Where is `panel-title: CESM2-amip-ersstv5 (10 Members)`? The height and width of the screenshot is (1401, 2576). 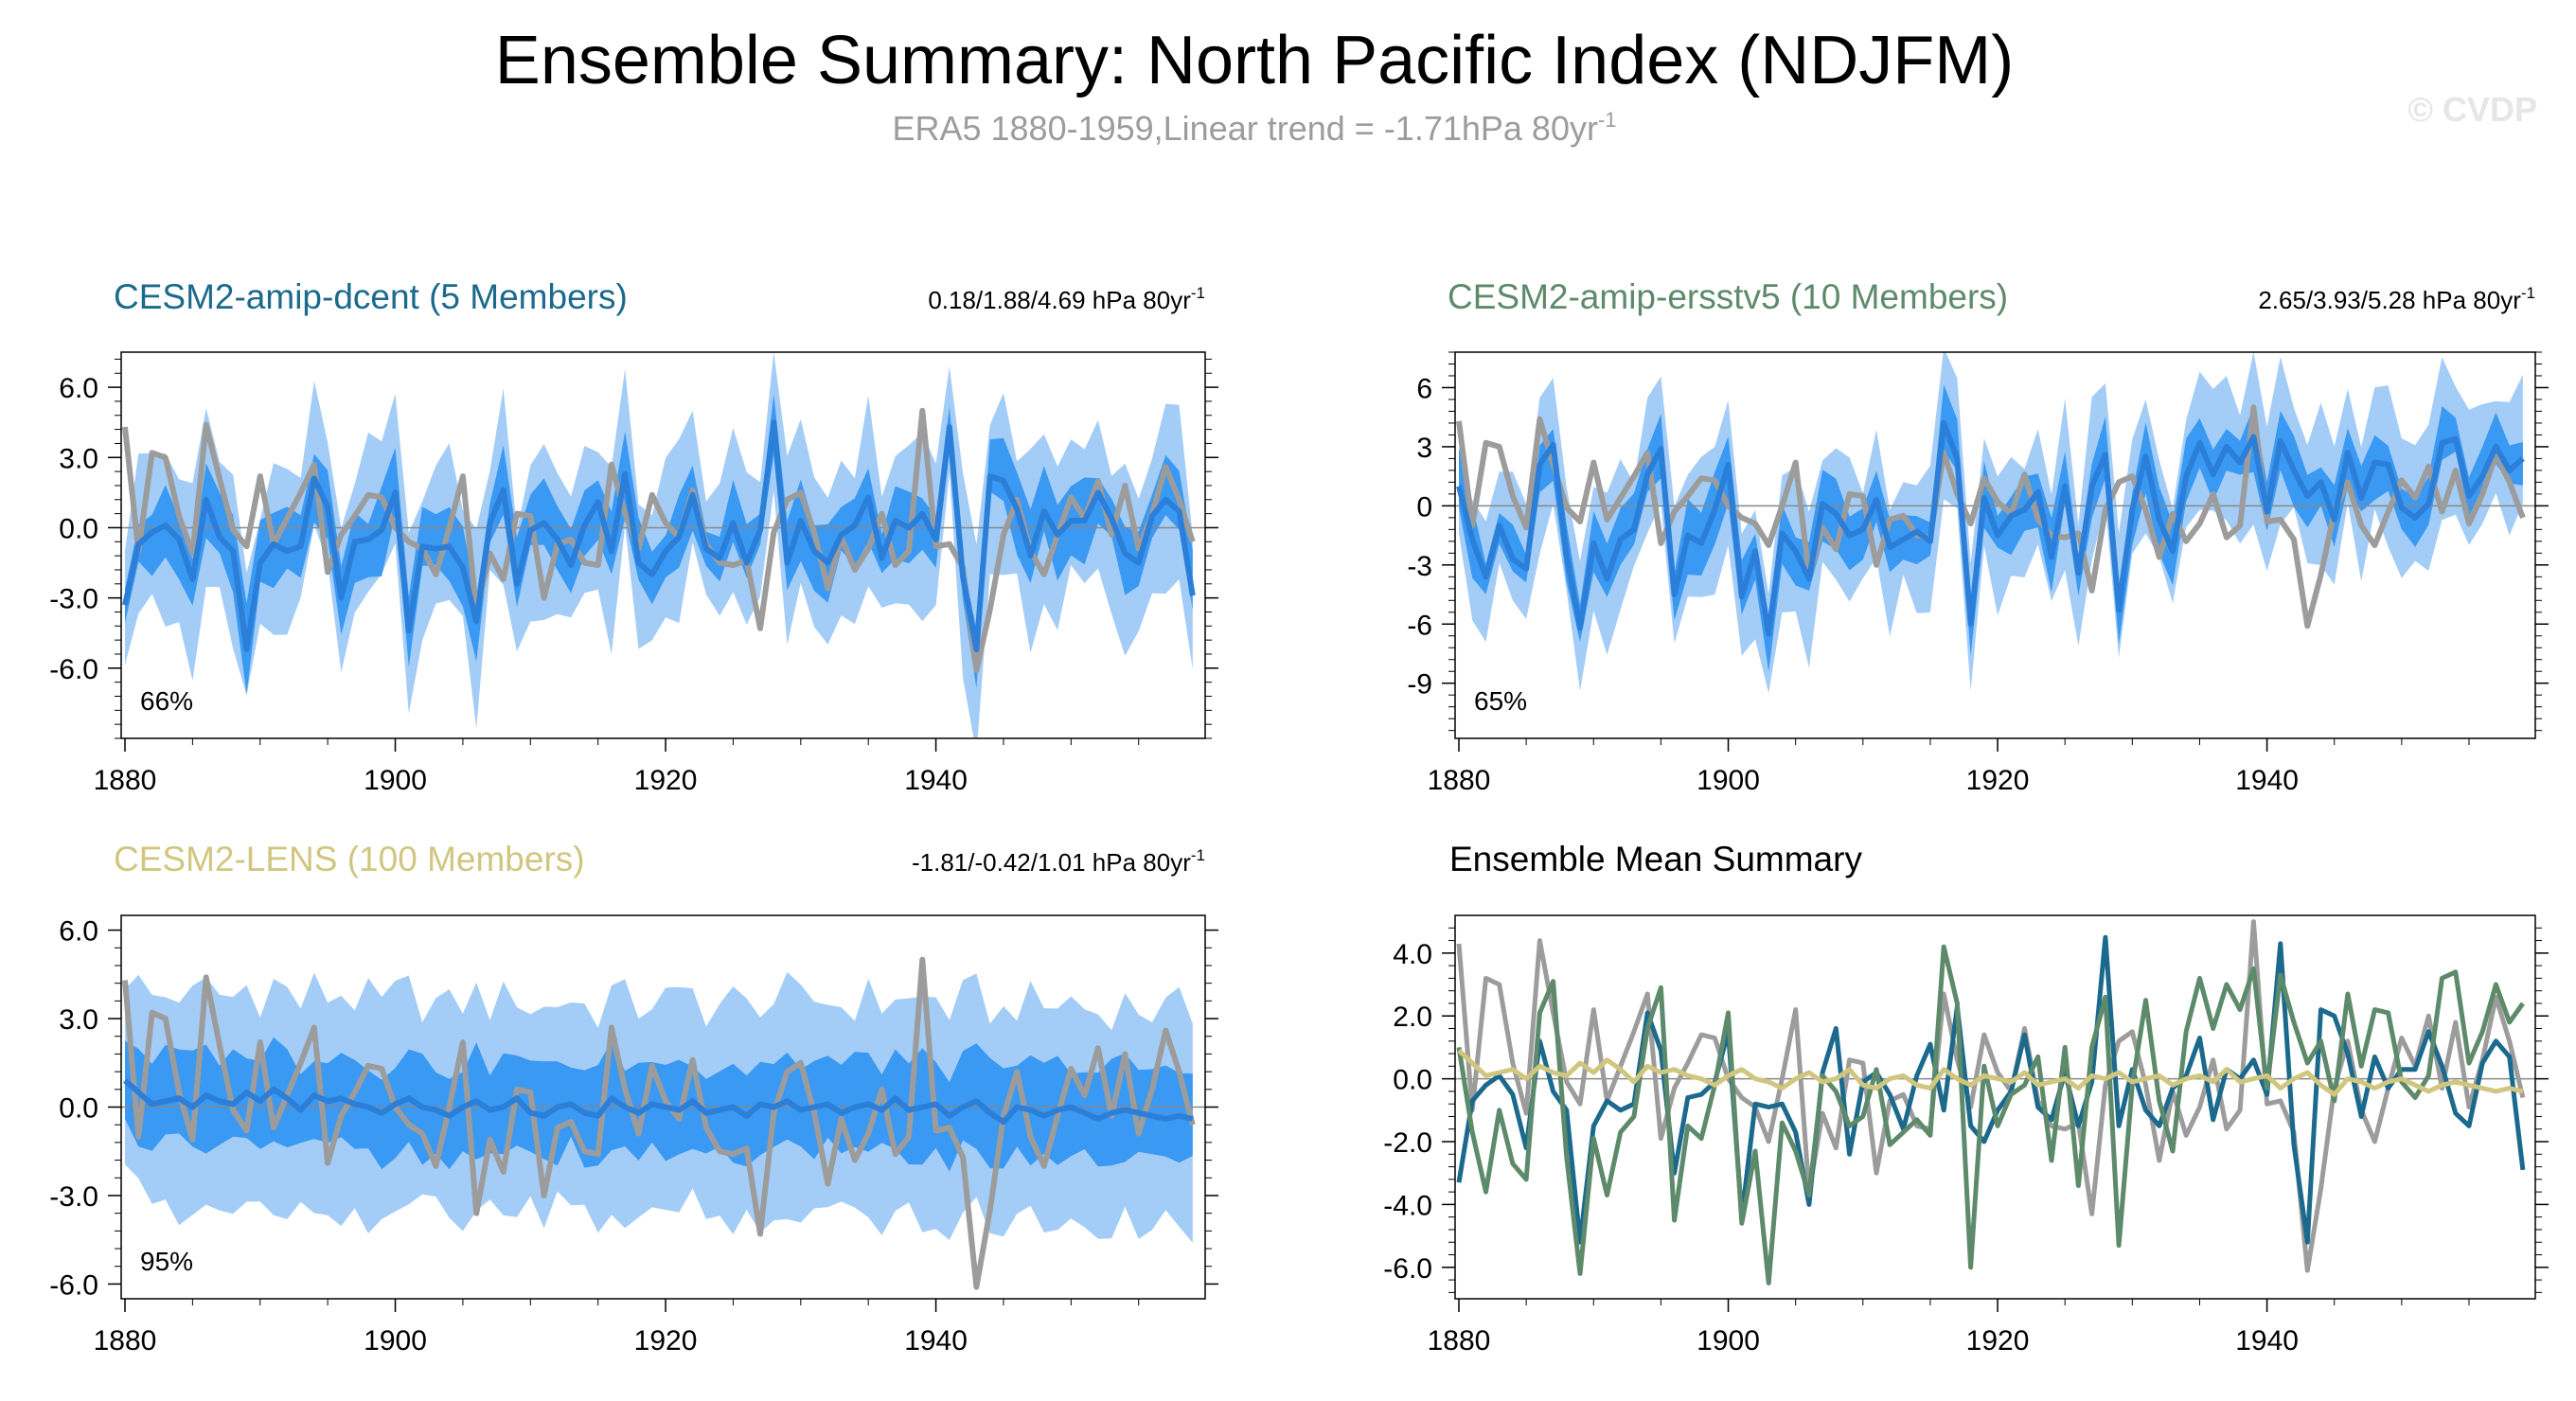
panel-title: CESM2-amip-ersstv5 (10 Members) is located at coordinates (1728, 296).